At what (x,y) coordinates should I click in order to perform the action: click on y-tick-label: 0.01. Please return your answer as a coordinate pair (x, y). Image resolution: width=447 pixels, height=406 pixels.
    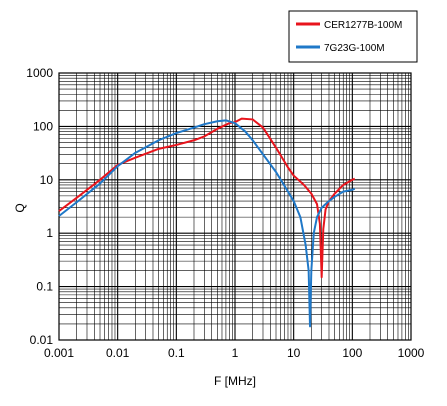
    Looking at the image, I should click on (42, 340).